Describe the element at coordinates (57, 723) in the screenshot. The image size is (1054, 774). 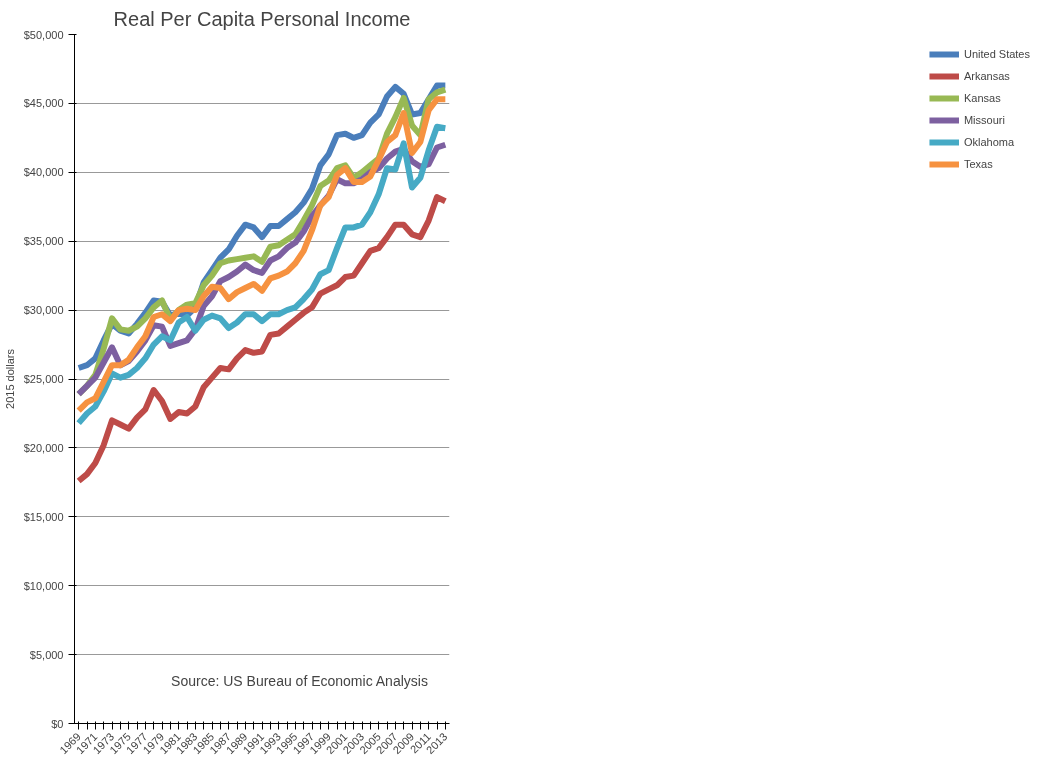
I see `y-tick-label: $0` at that location.